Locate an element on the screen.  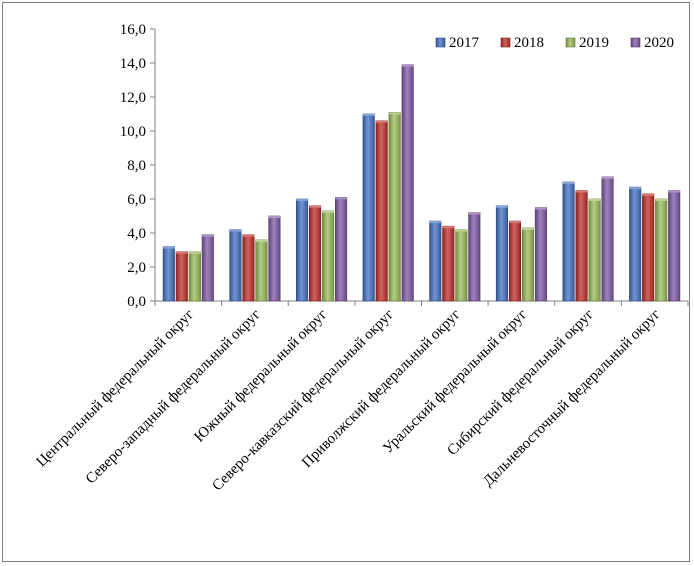
y-tick-label: 12,0 is located at coordinates (133, 98).